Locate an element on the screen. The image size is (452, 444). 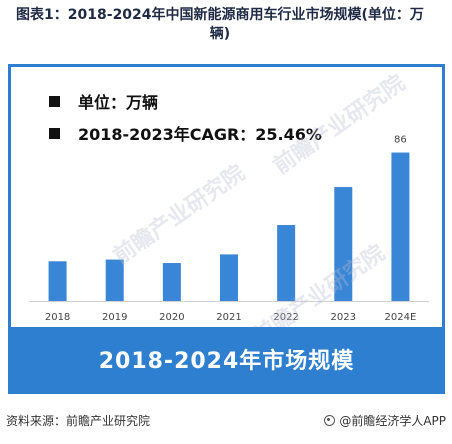
x-tick-label: 2024E is located at coordinates (401, 317).